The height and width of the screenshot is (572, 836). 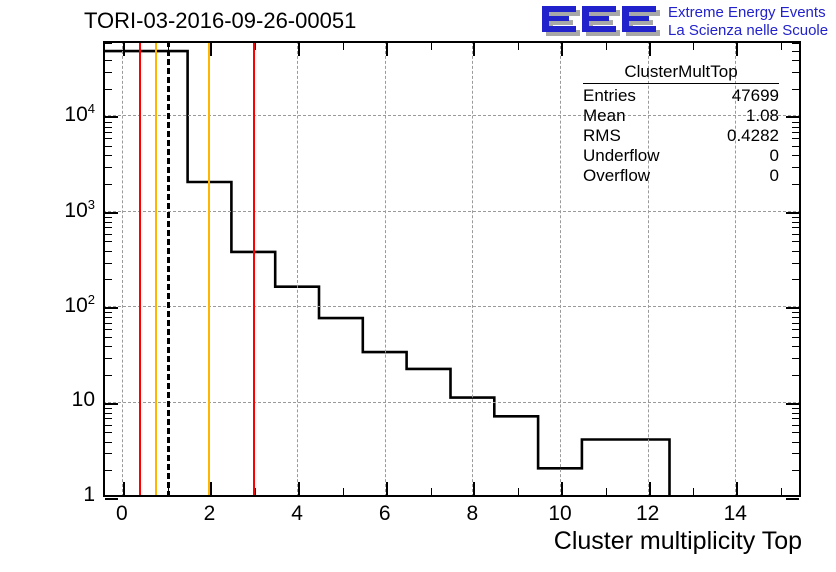 I want to click on y-axis-tick-label: 103, so click(x=79, y=209).